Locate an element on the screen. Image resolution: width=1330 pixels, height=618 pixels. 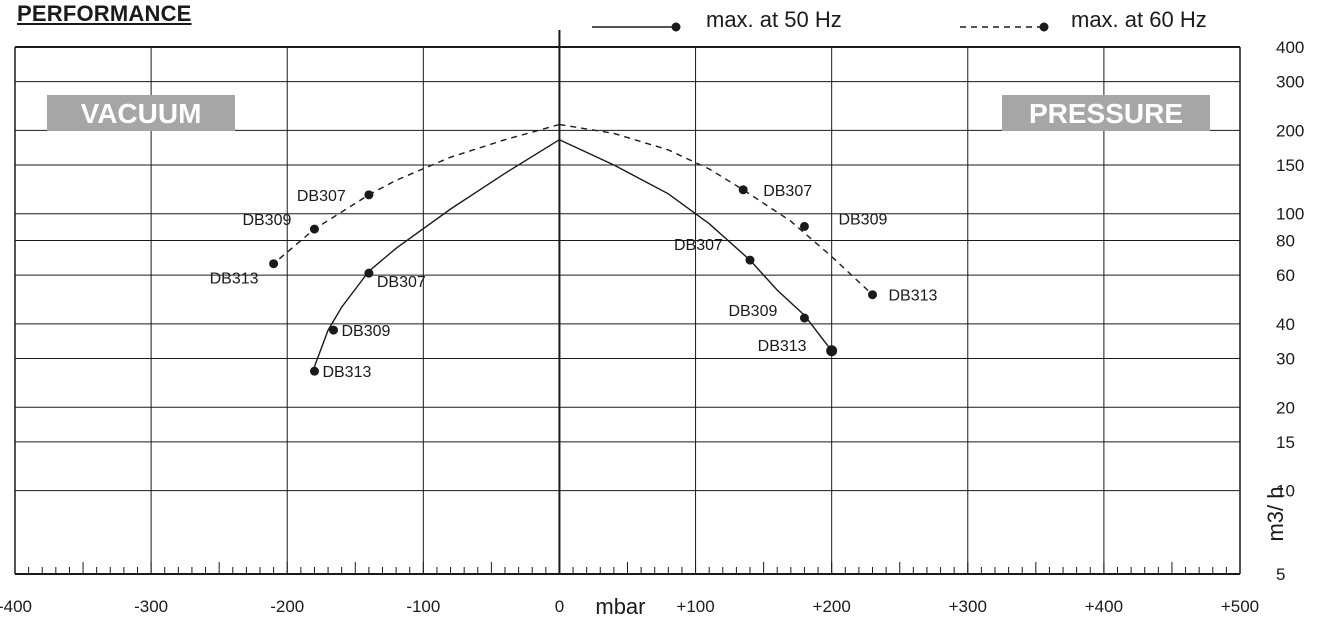
x-tick-label: +400 is located at coordinates (1104, 606).